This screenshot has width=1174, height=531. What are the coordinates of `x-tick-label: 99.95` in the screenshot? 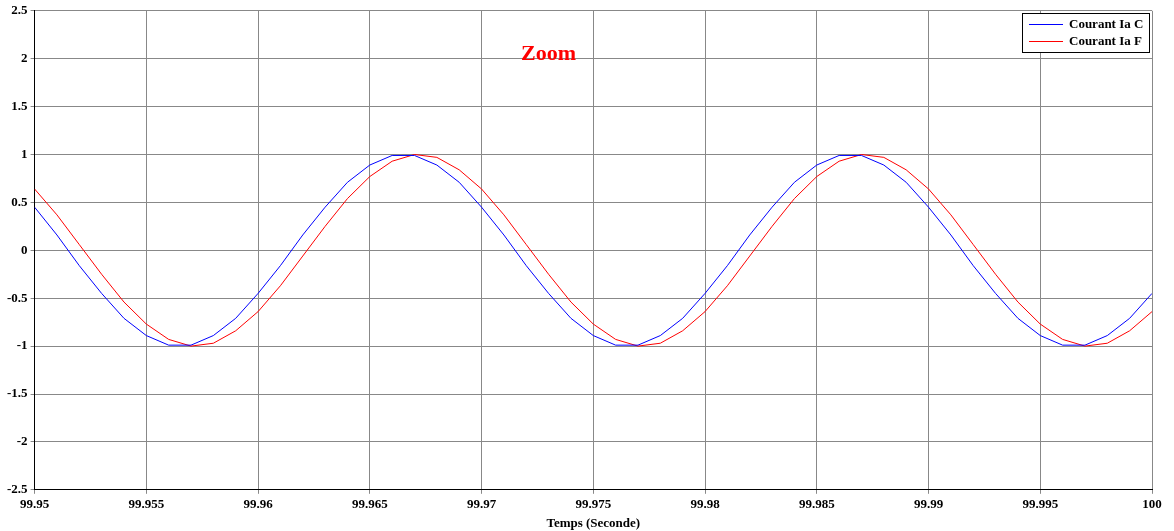 It's located at (34, 503).